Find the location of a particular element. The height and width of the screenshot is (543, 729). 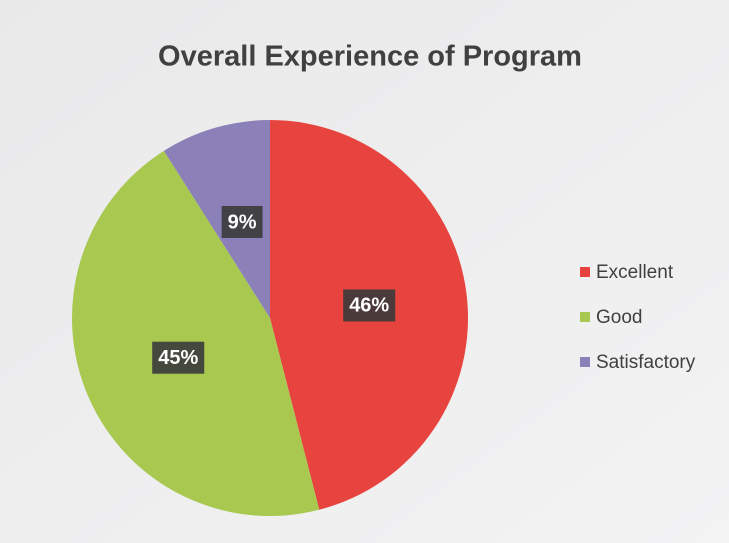

legend-label: Satisfactory is located at coordinates (646, 362).